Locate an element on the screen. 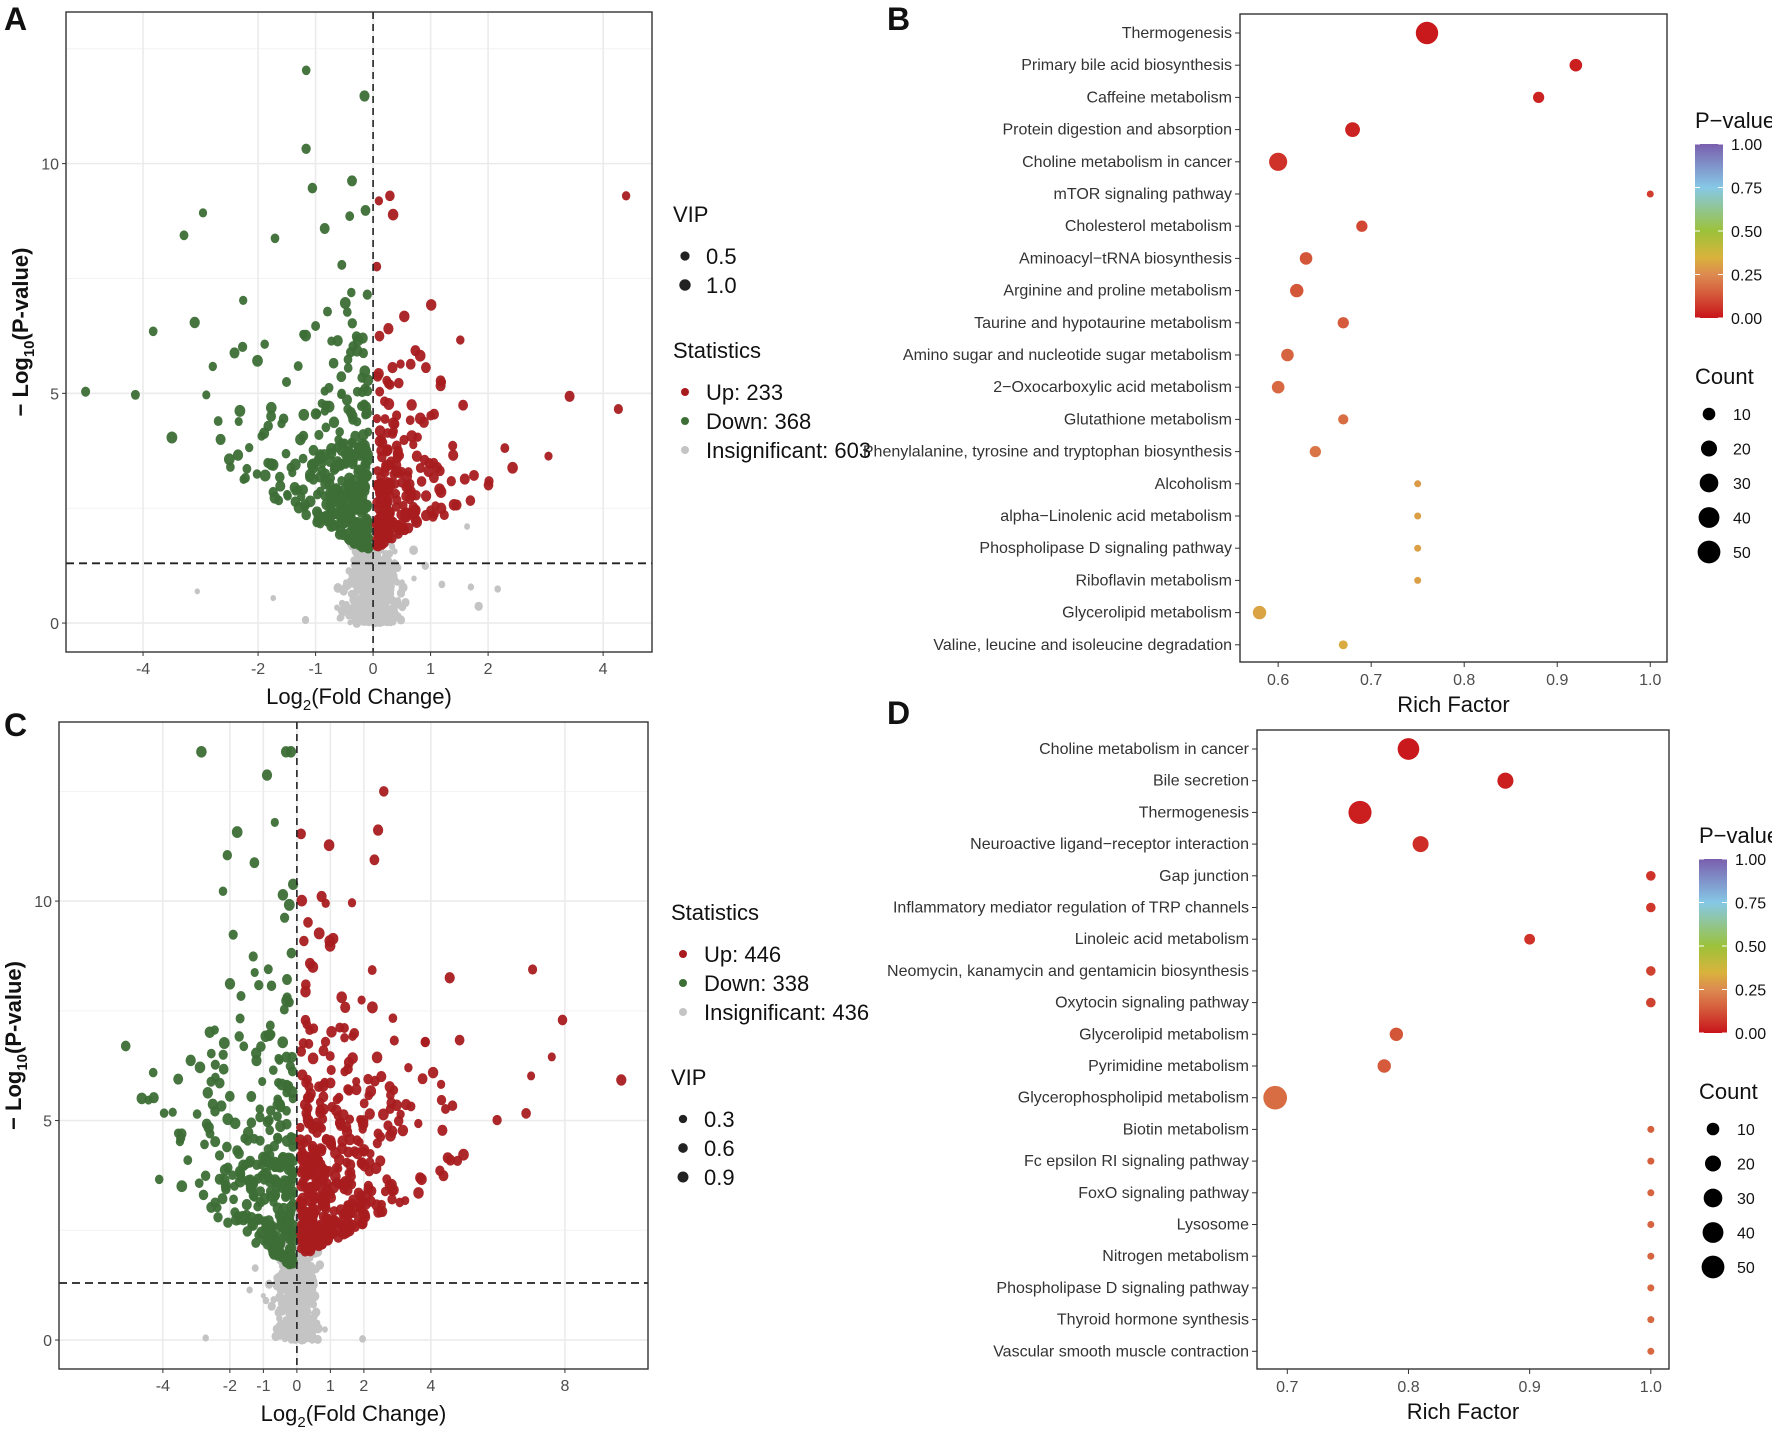 The height and width of the screenshot is (1430, 1772). pathway-label: Nitrogen metabolism is located at coordinates (1175, 1256).